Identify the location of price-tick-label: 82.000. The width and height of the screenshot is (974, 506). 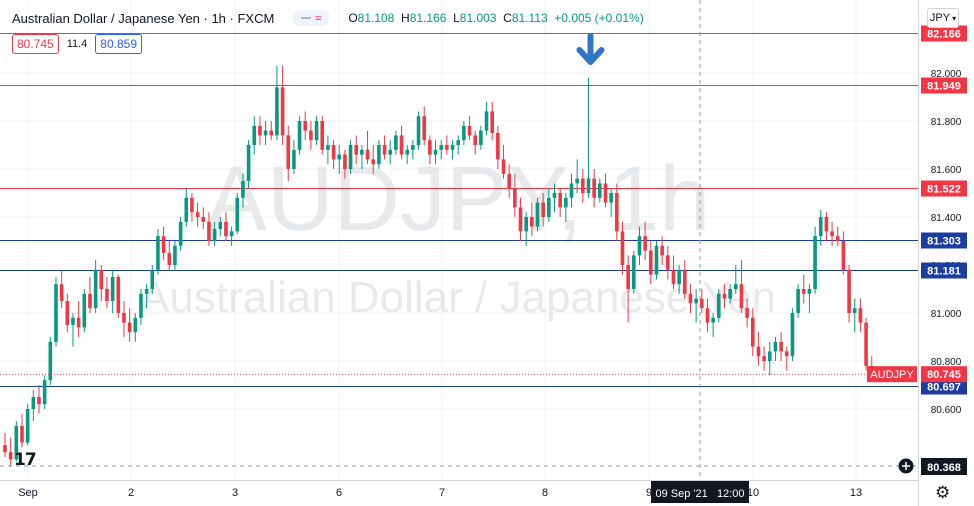
(946, 74).